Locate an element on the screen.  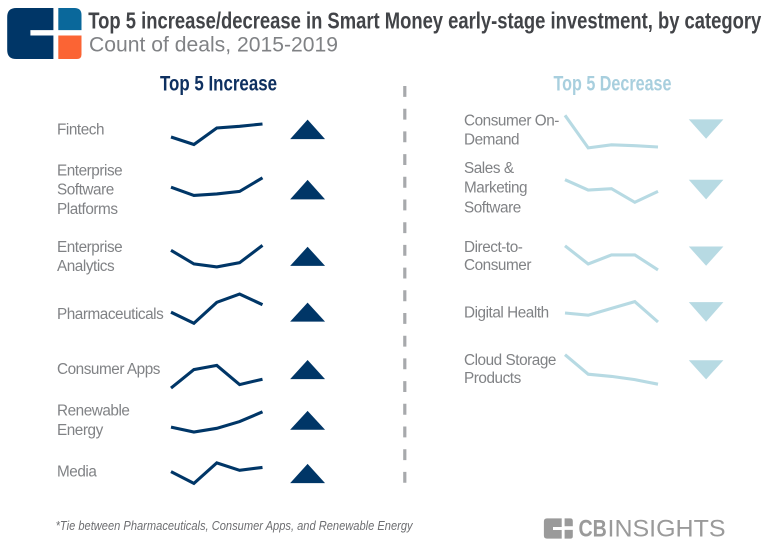
svg-text: Direct-to- is located at coordinates (493, 247).